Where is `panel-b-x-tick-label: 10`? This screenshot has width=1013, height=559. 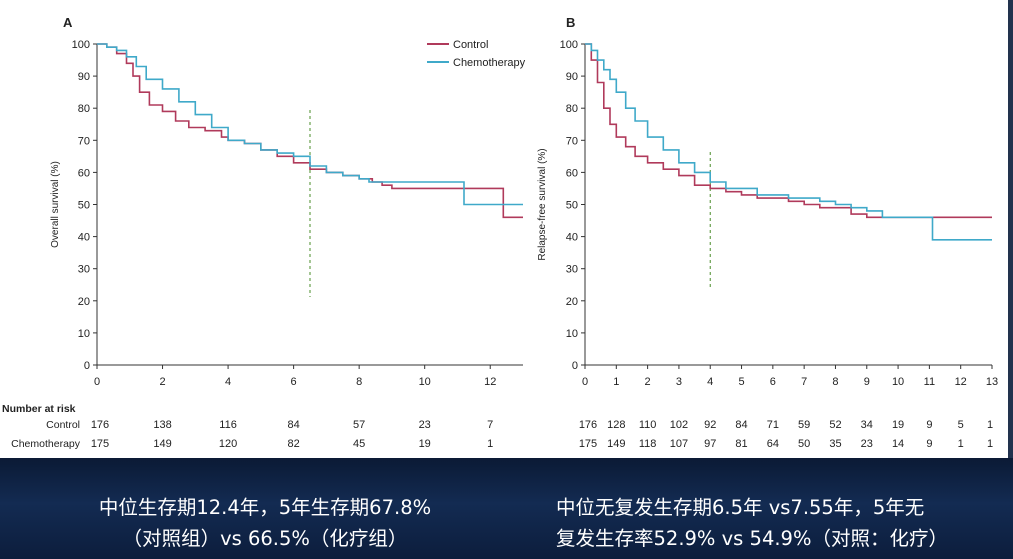
panel-b-x-tick-label: 10 is located at coordinates (898, 382).